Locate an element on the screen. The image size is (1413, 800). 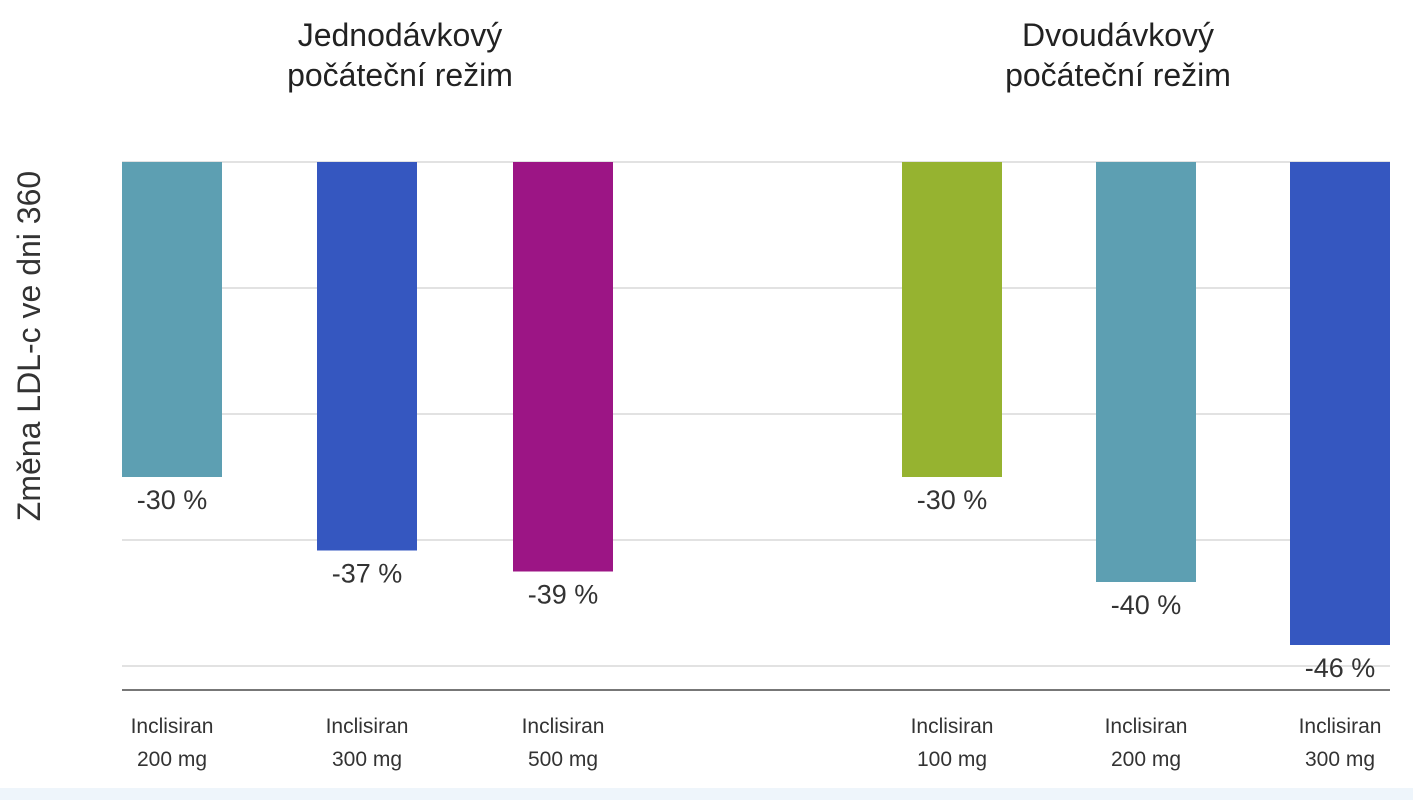
y-axis-label: Změna LDL-c ve dni 360 is located at coordinates (29, 346).